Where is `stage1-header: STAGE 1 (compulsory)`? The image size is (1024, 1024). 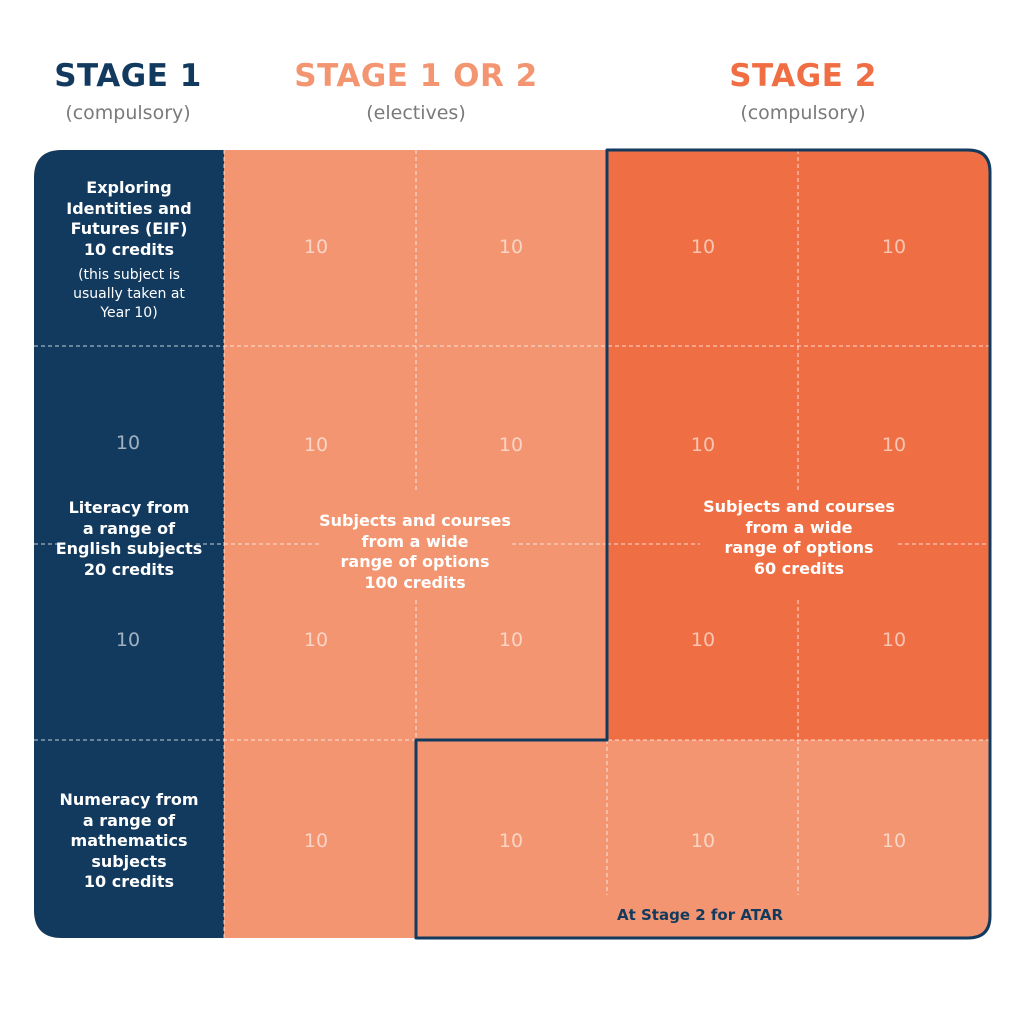 stage1-header: STAGE 1 (compulsory) is located at coordinates (128, 91).